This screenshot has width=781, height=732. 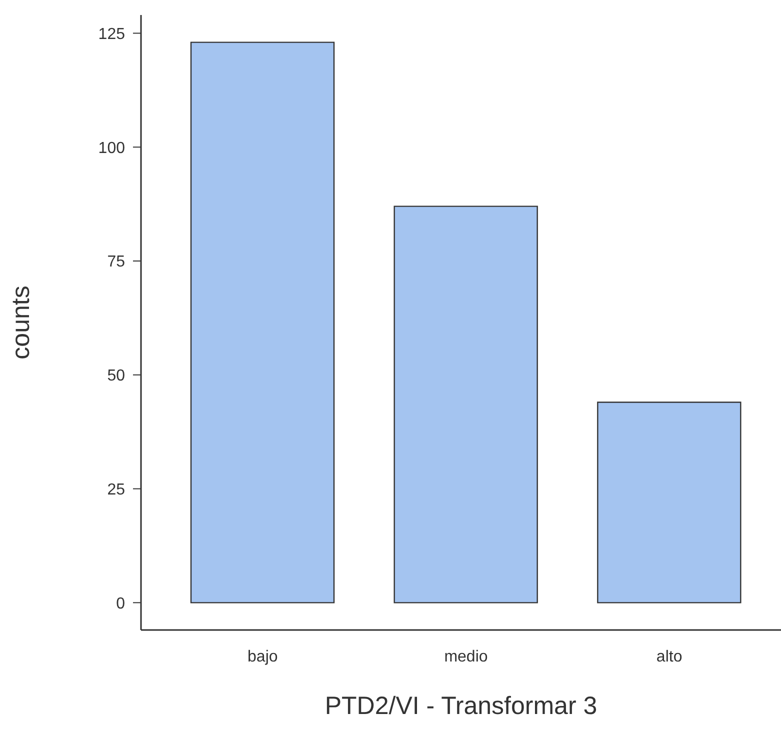 I want to click on y-tick-label: 50, so click(x=116, y=376).